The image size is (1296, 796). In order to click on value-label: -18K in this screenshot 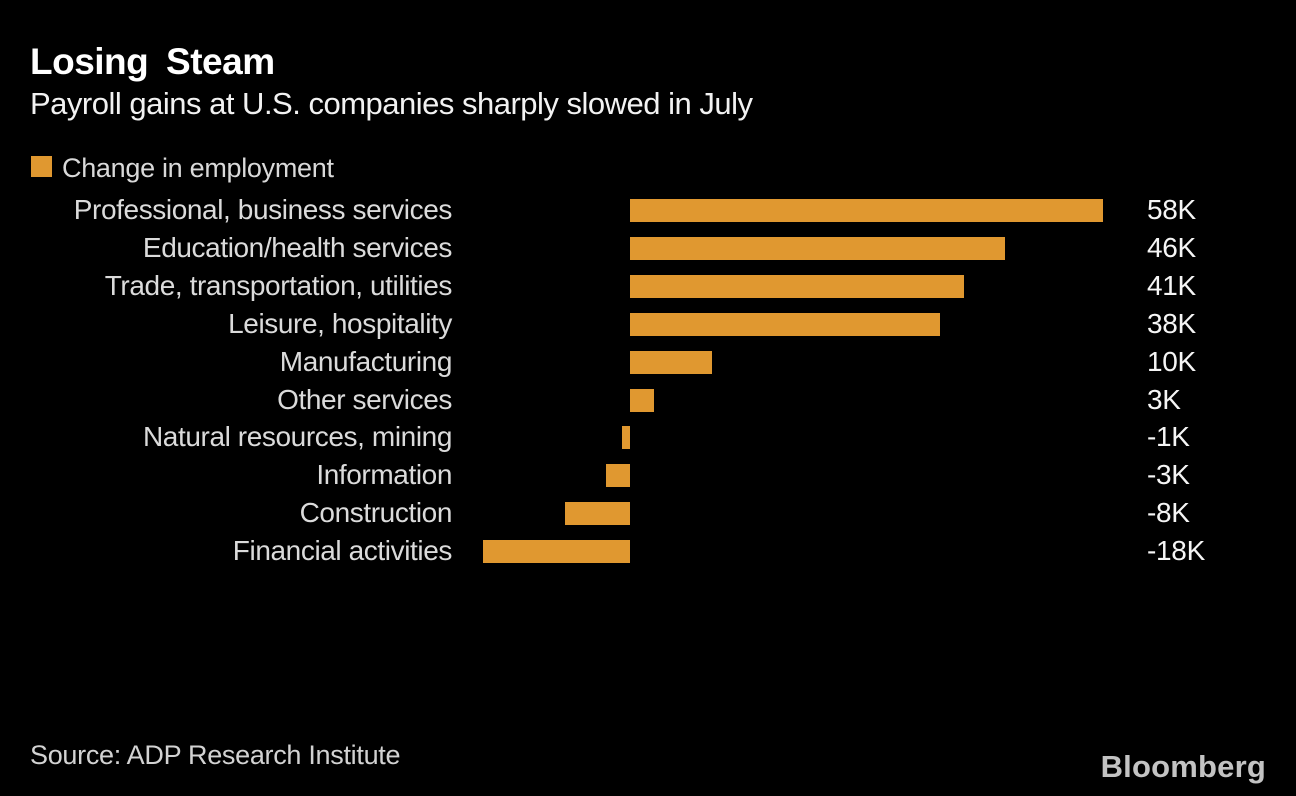, I will do `click(1176, 551)`.